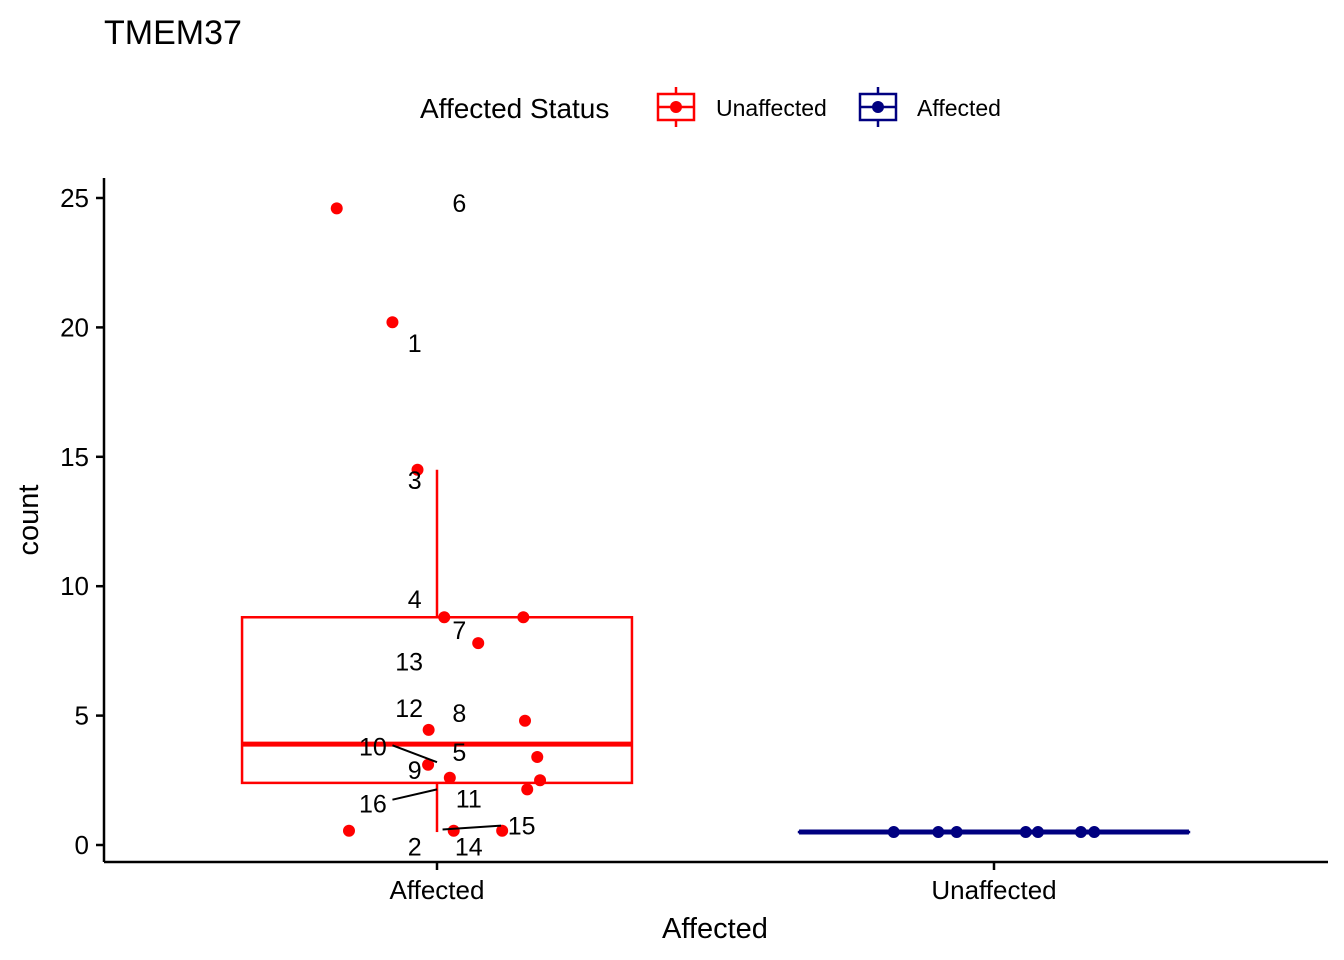 The width and height of the screenshot is (1344, 960). What do you see at coordinates (723, 883) in the screenshot?
I see `x-axis-ticks: Affected Unaffected` at bounding box center [723, 883].